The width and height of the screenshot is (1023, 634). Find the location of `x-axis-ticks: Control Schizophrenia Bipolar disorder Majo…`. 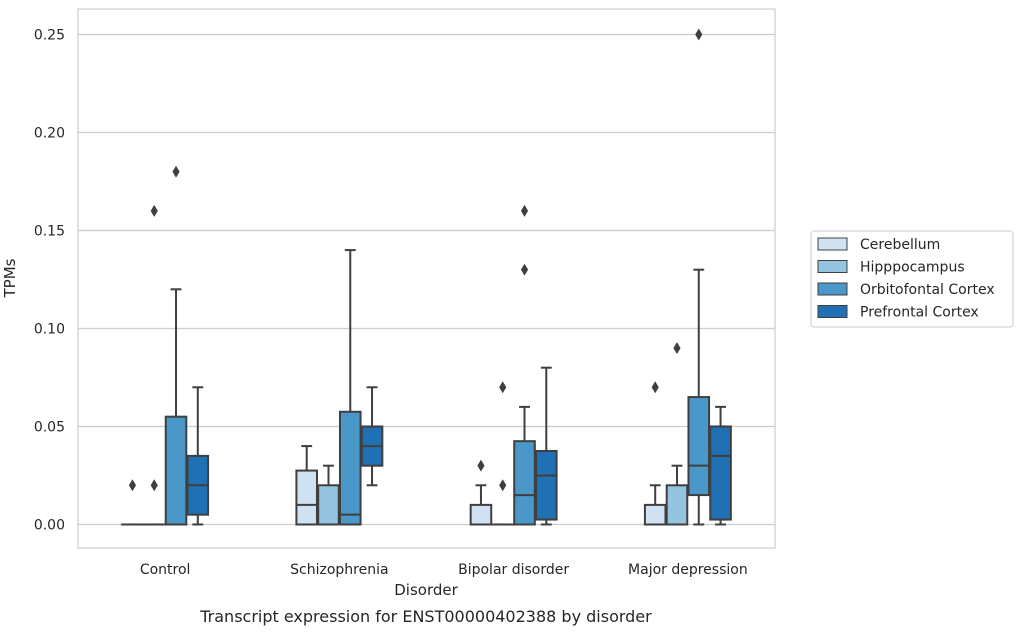

x-axis-ticks: Control Schizophrenia Bipolar disorder Majo… is located at coordinates (444, 570).